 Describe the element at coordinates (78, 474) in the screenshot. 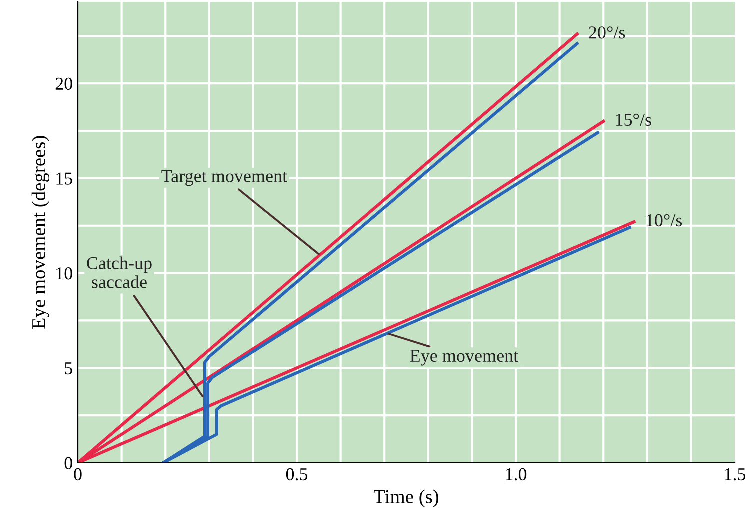

I see `x-tick-label: 0` at that location.